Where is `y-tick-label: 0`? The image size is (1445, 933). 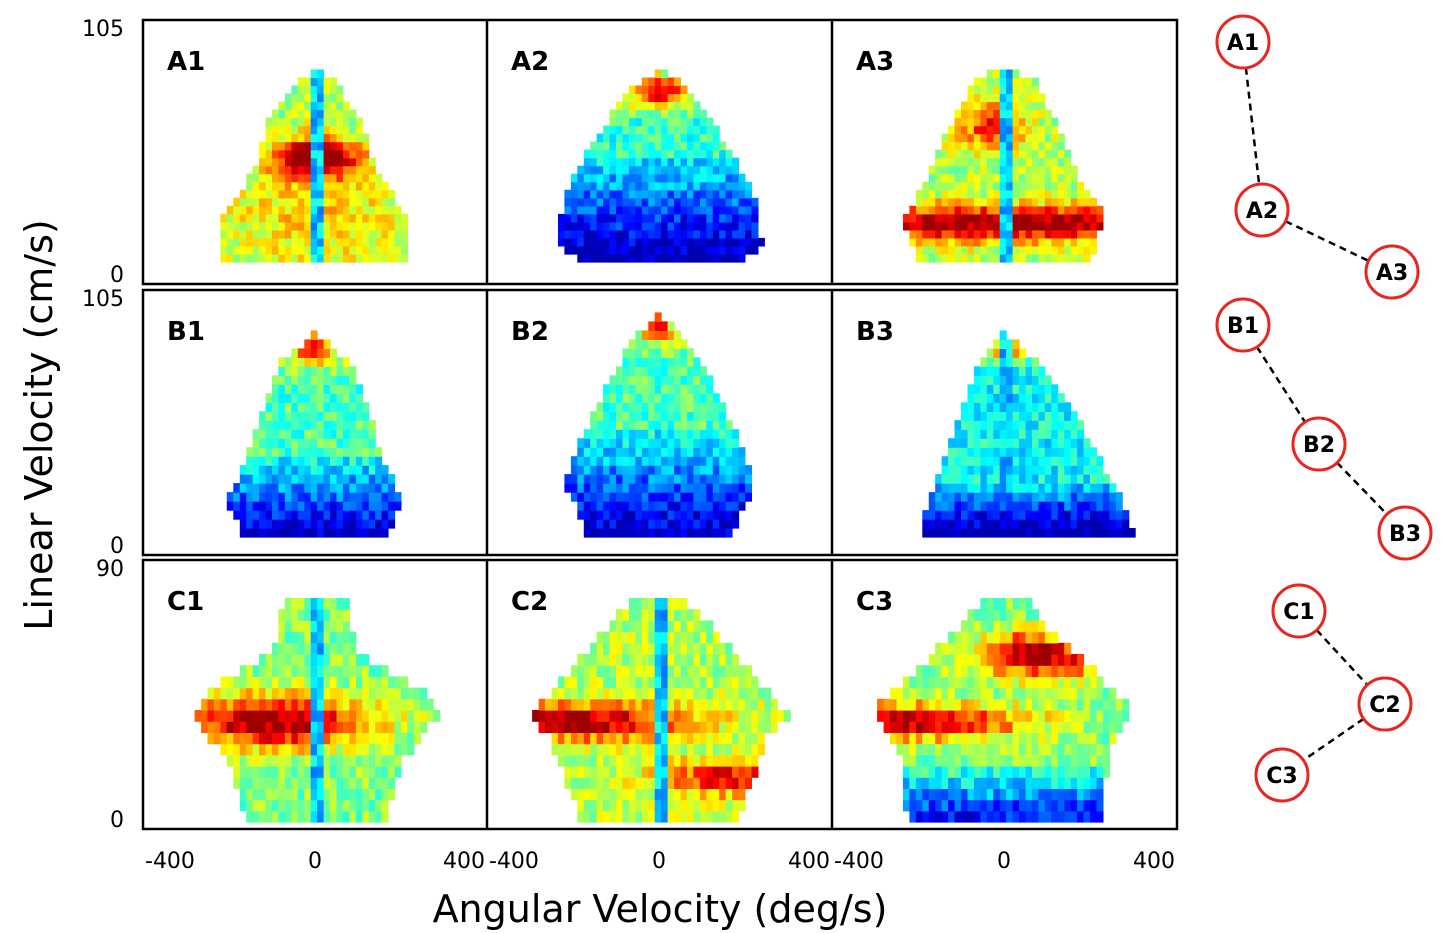 y-tick-label: 0 is located at coordinates (117, 546).